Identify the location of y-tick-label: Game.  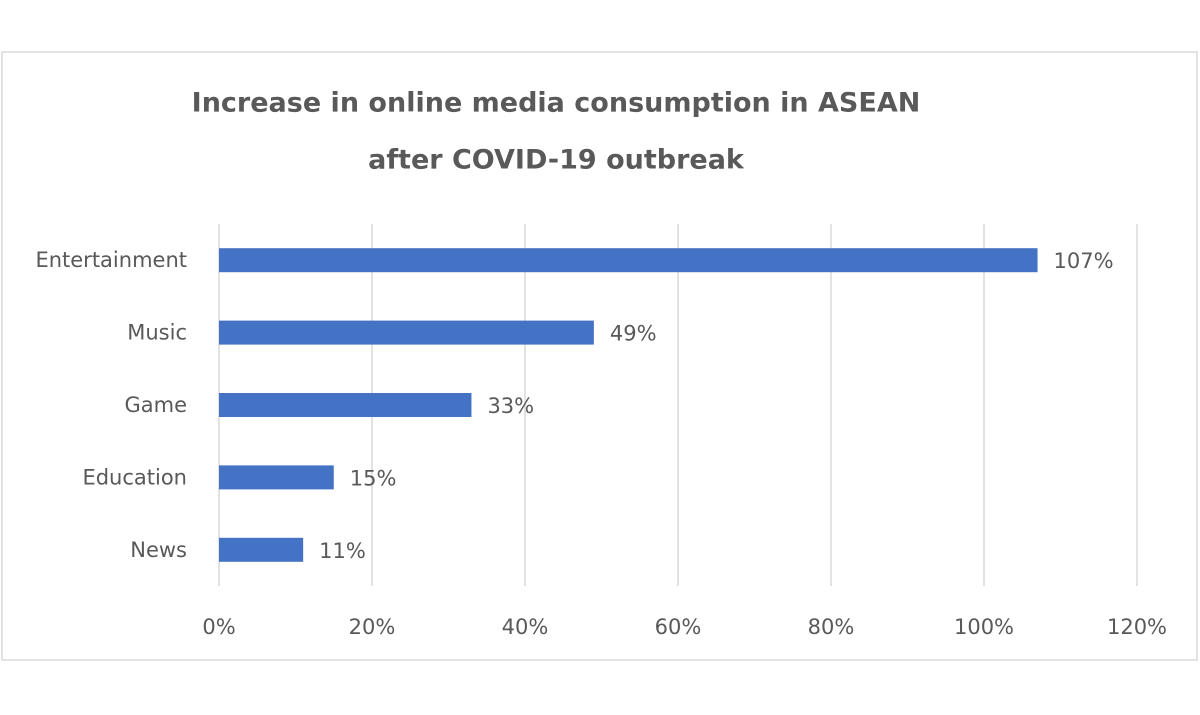
(155, 405).